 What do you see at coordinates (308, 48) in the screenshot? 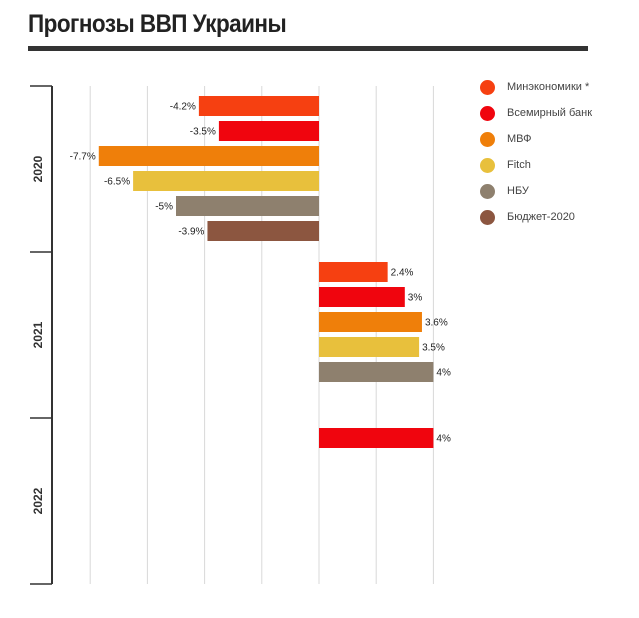
I see `title-divider` at bounding box center [308, 48].